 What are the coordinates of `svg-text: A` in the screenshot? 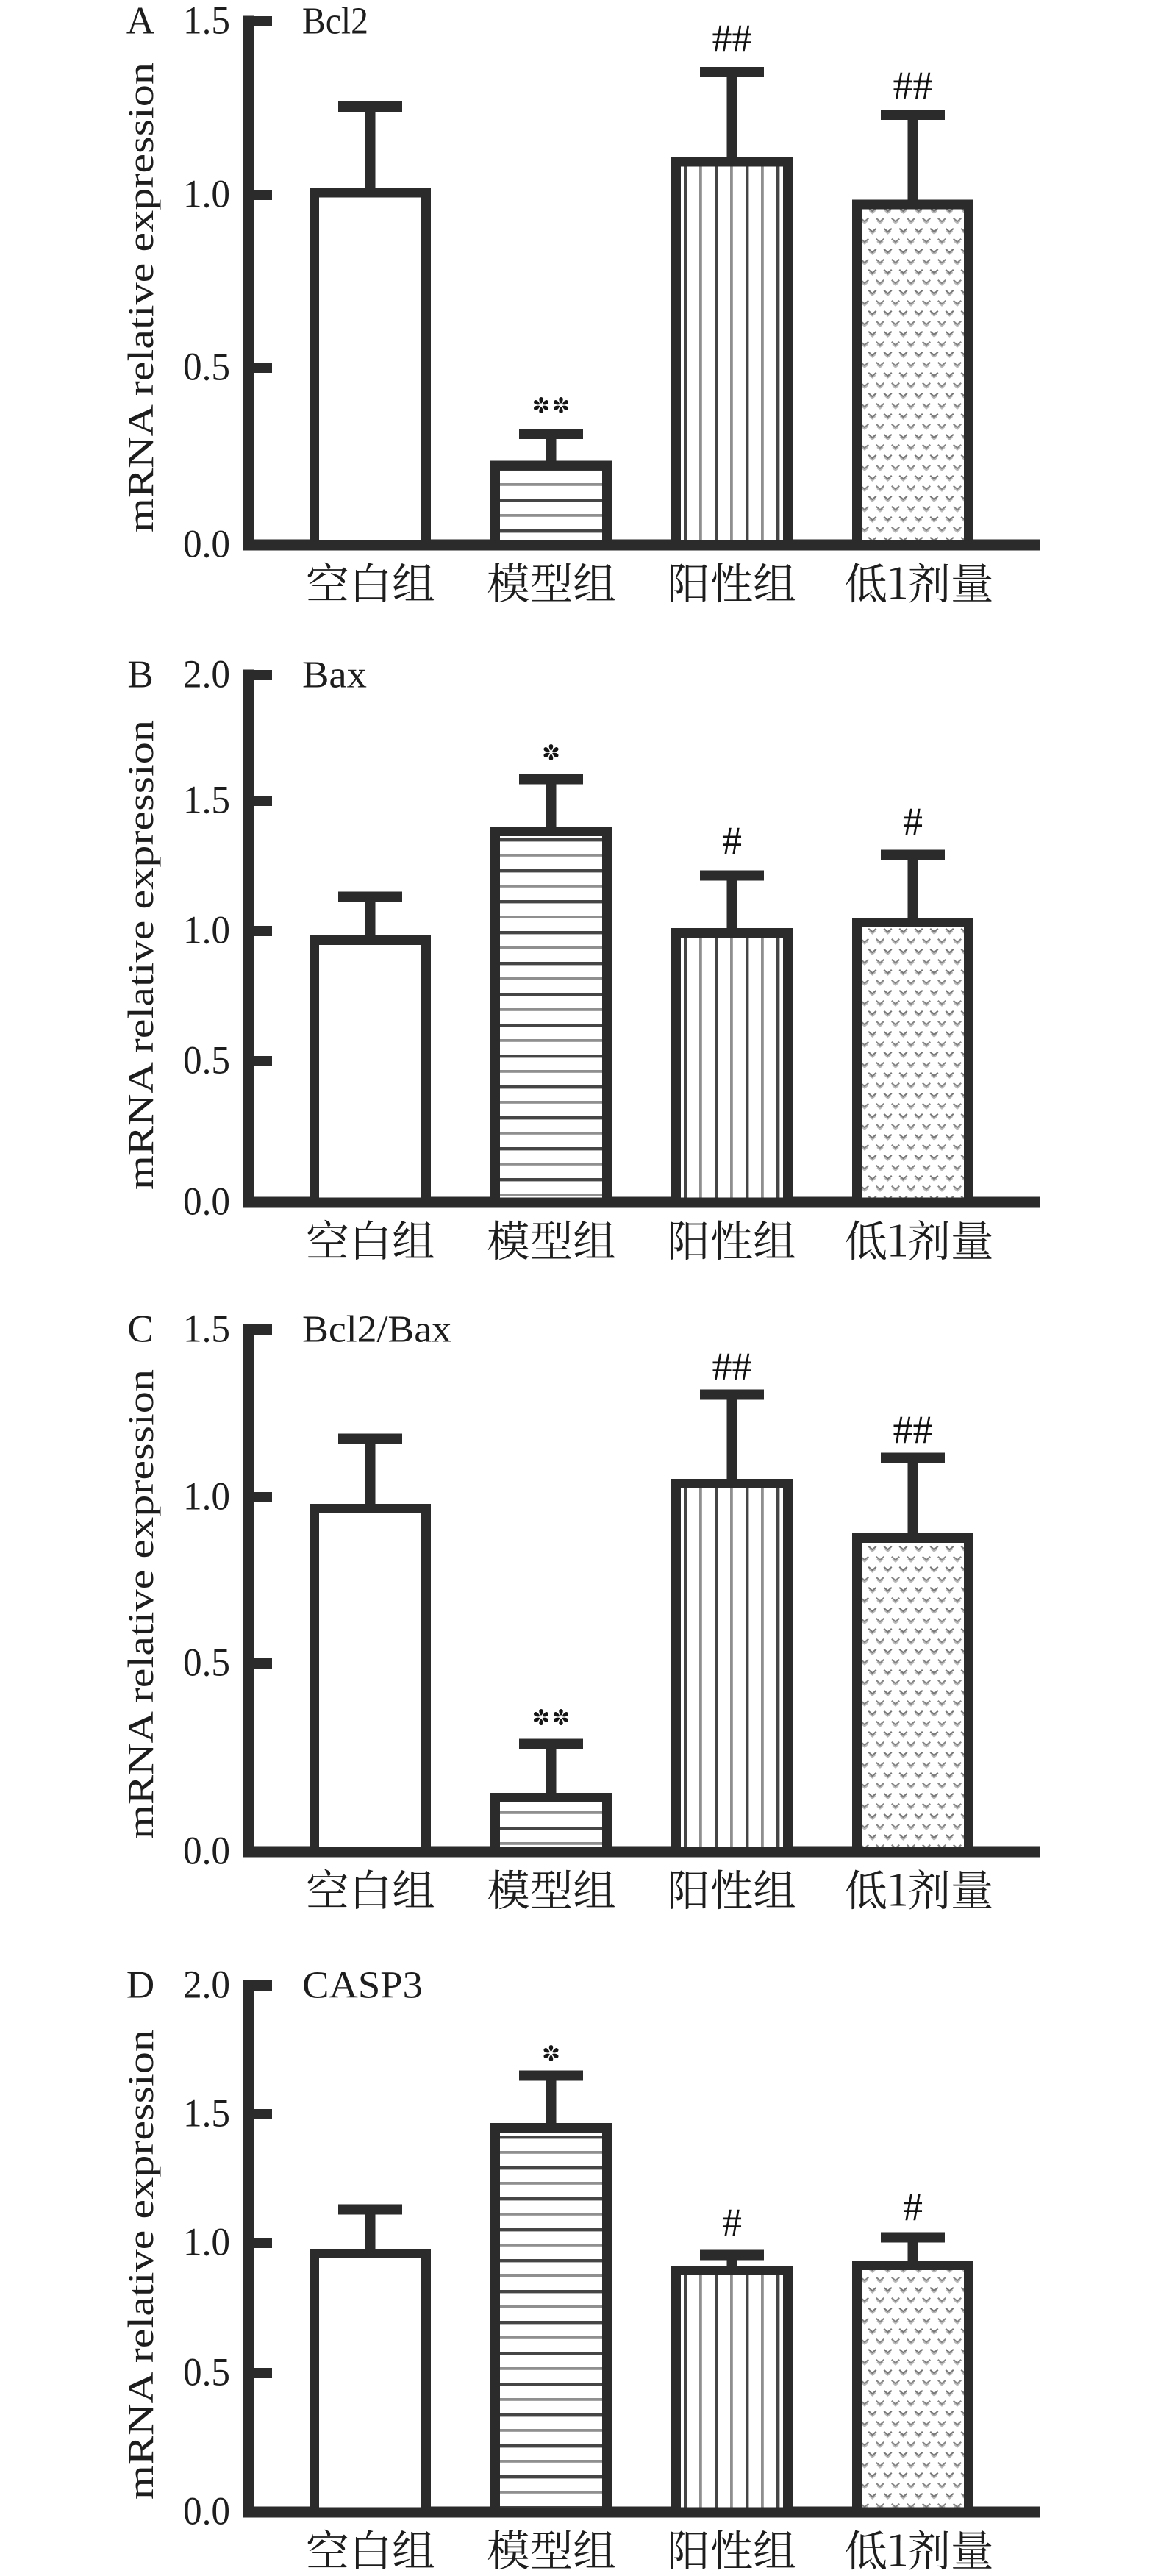 It's located at (140, 21).